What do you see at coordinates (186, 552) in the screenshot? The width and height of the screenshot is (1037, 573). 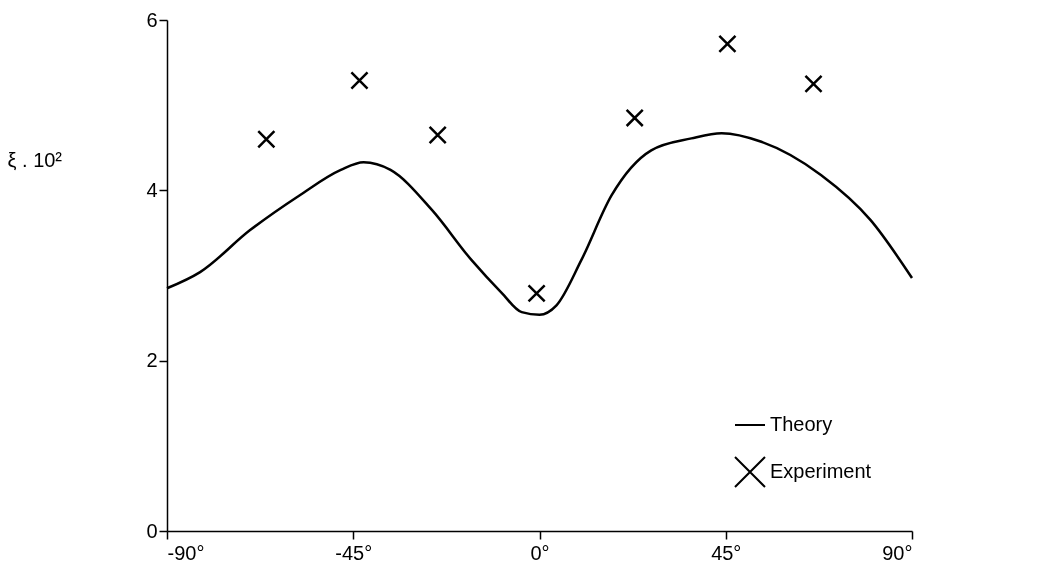 I see `x-tick-label: -90°` at bounding box center [186, 552].